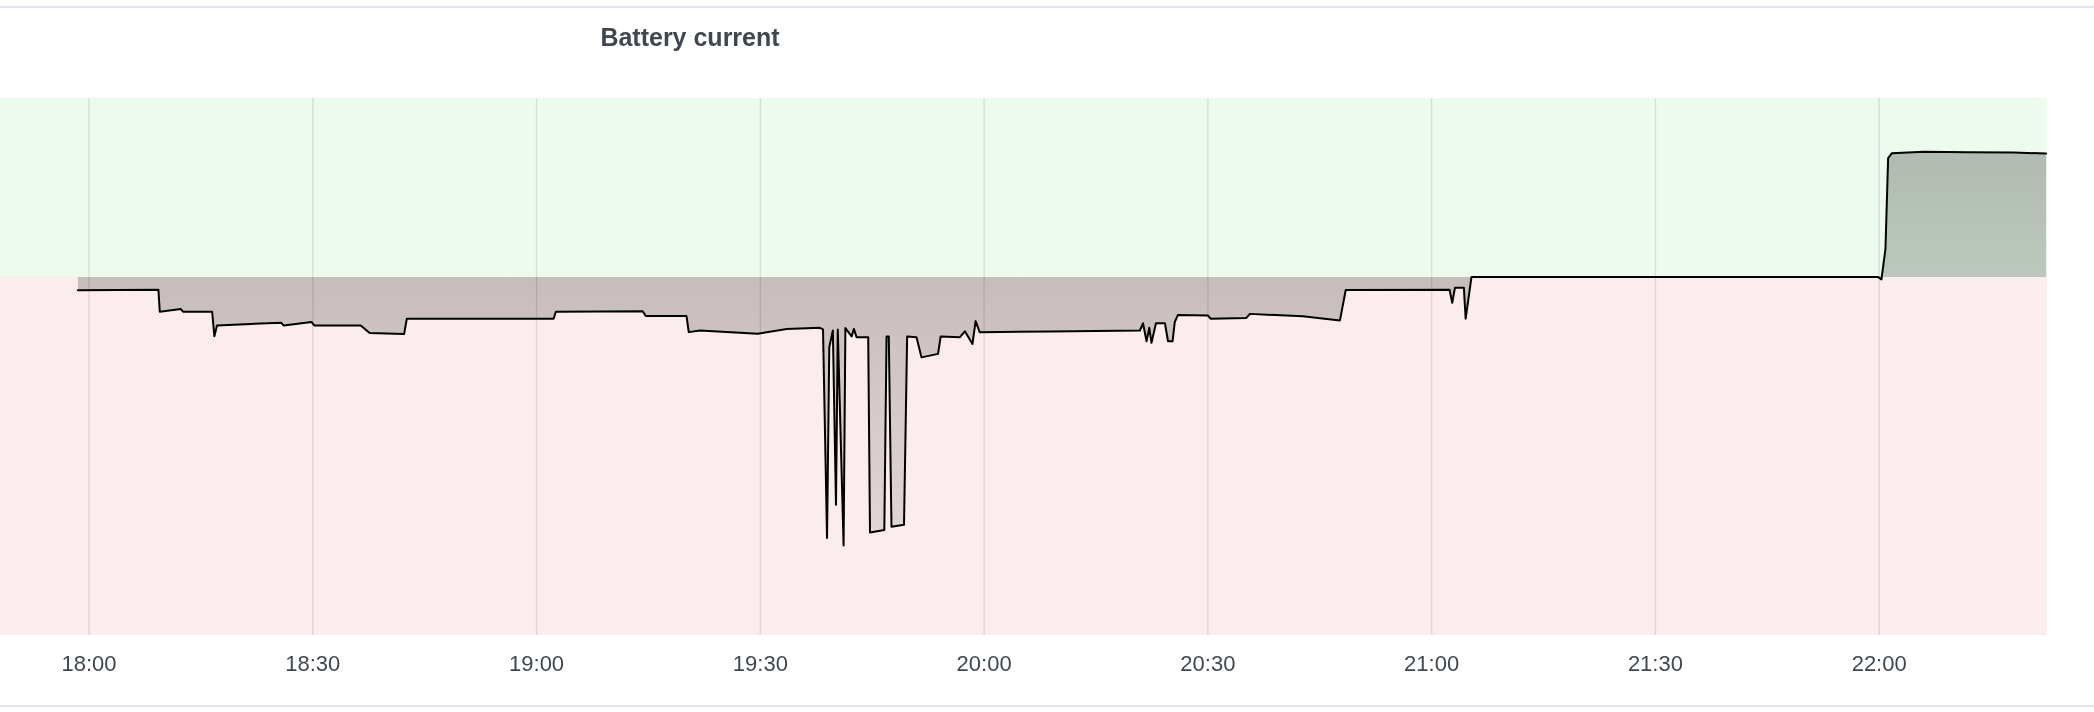  I want to click on x-tick-label: 20:30, so click(1208, 663).